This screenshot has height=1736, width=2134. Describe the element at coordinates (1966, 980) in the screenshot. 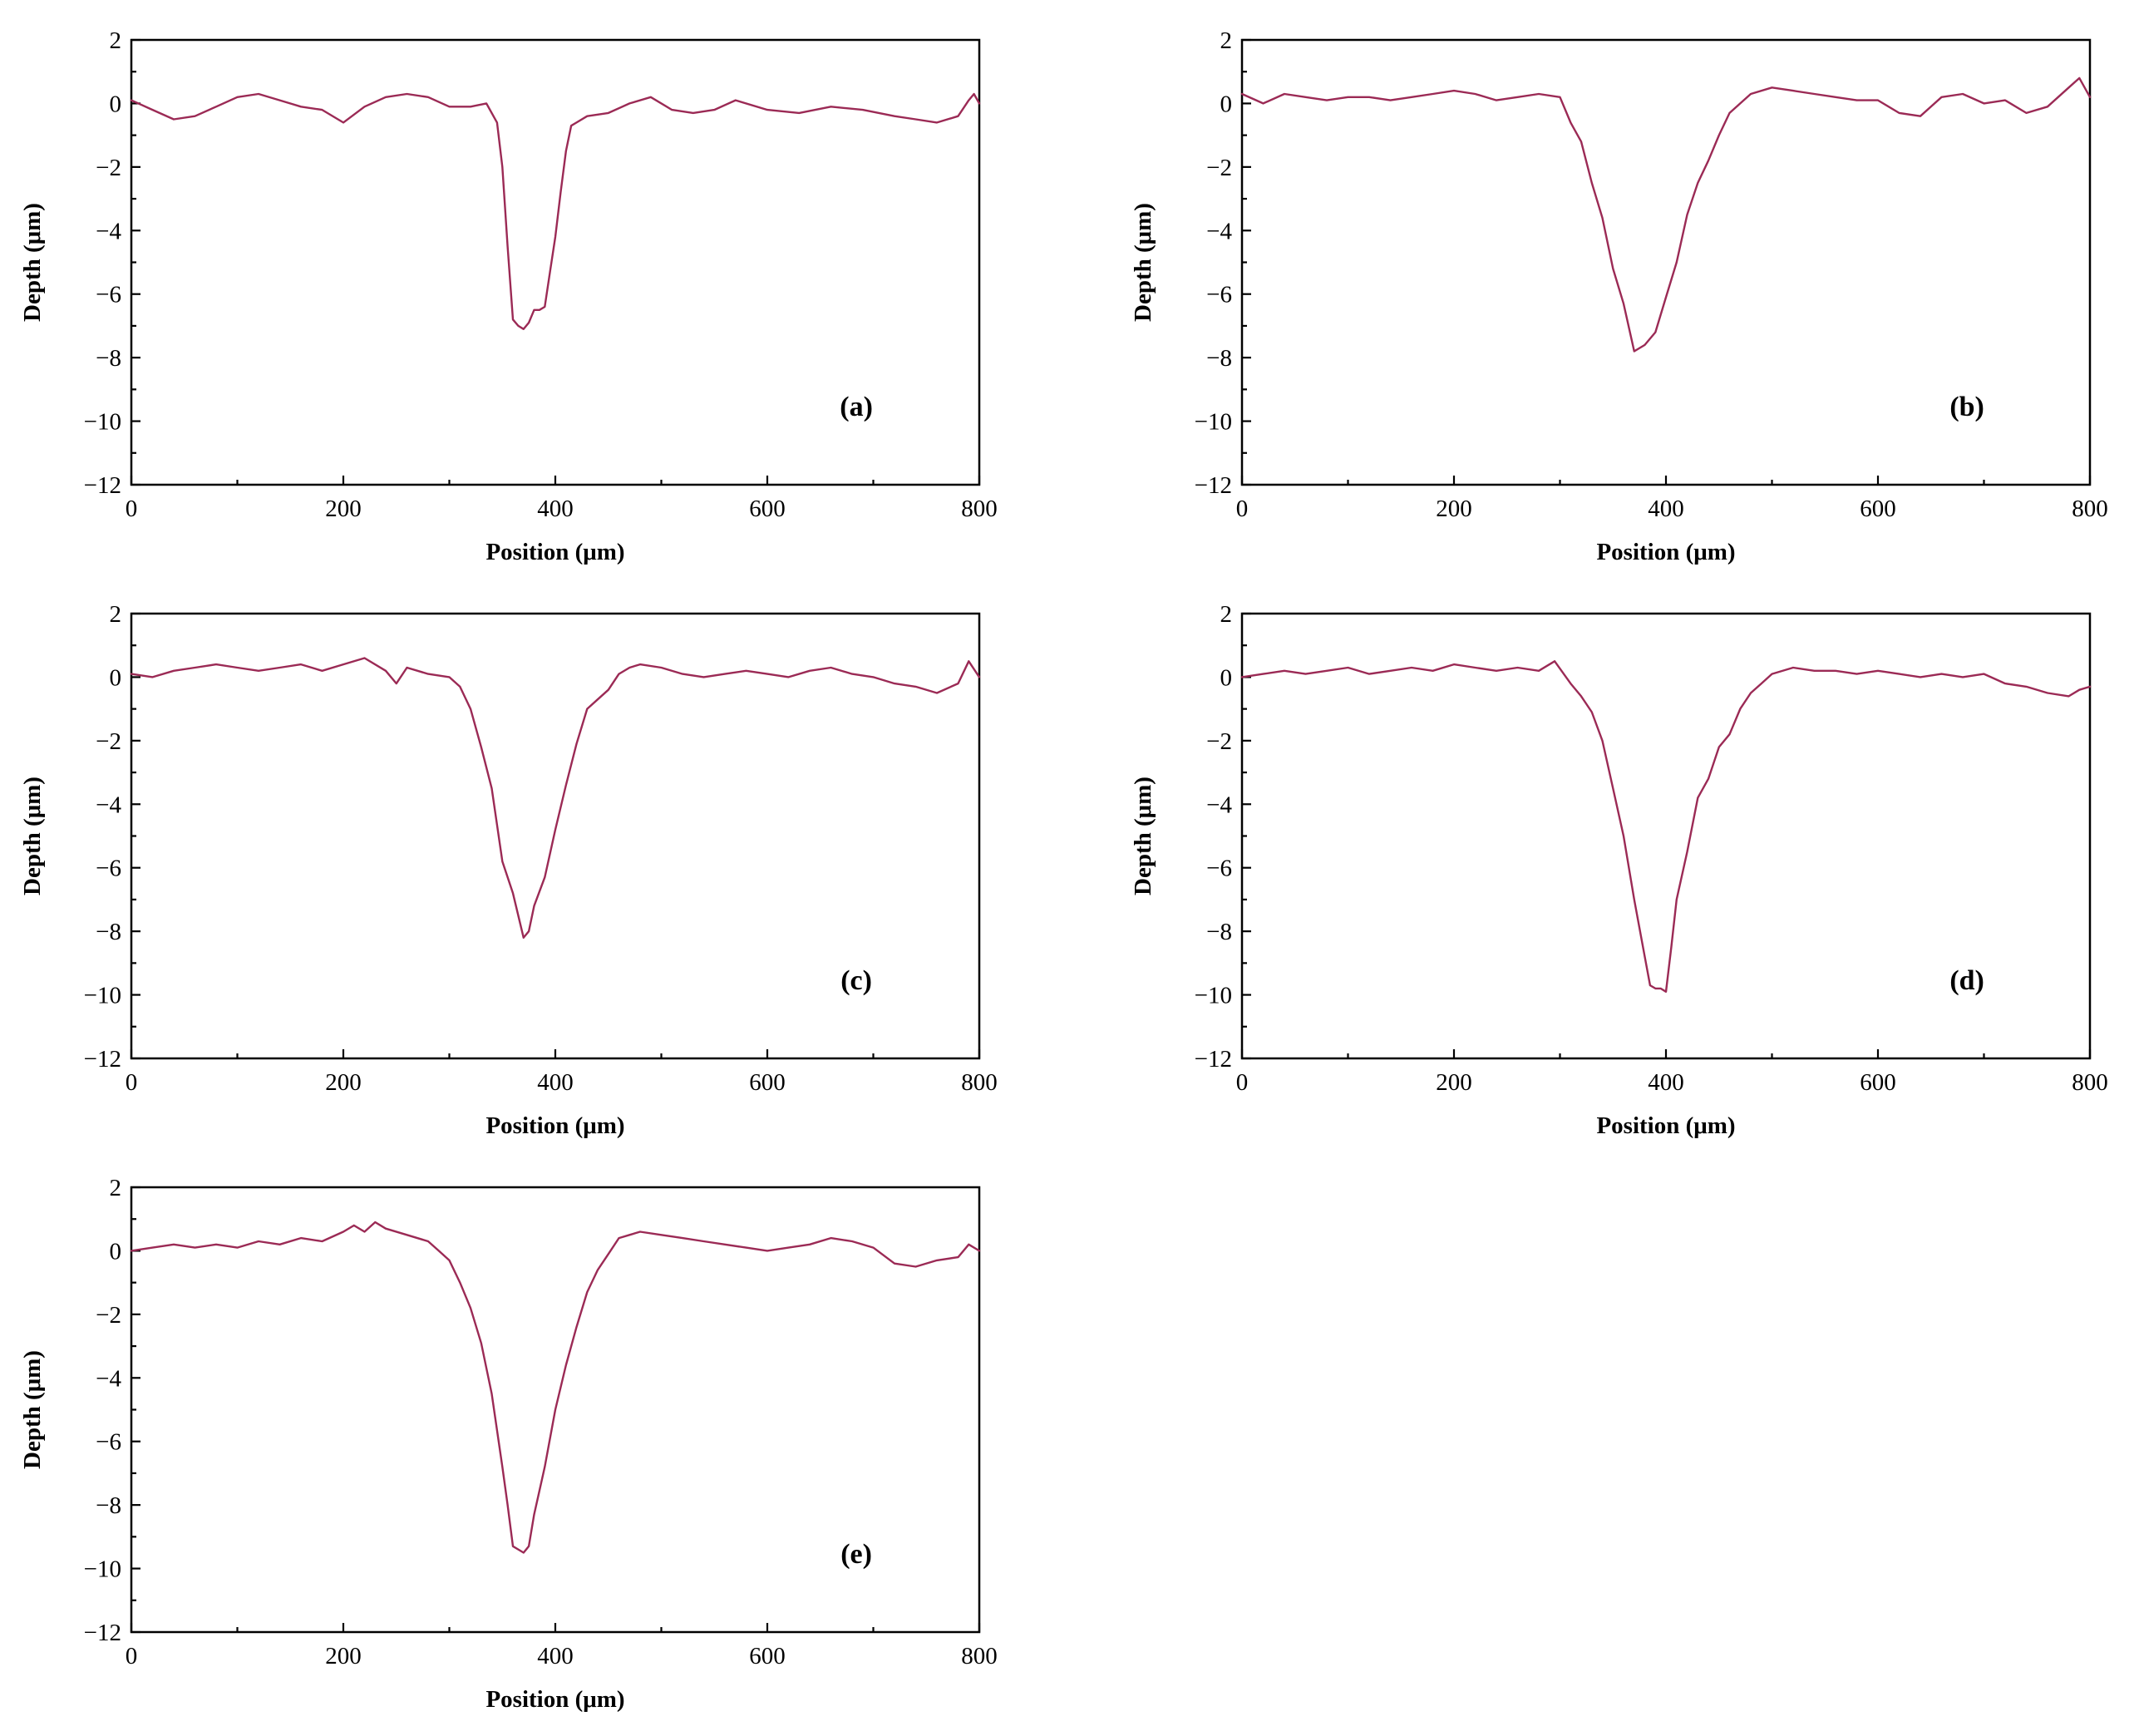

I see `panel-label: (d)` at that location.